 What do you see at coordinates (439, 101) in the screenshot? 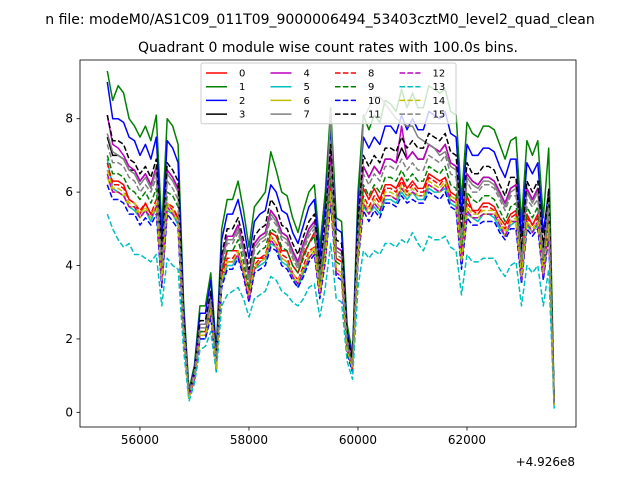
I see `legend-label-14: 14` at bounding box center [439, 101].